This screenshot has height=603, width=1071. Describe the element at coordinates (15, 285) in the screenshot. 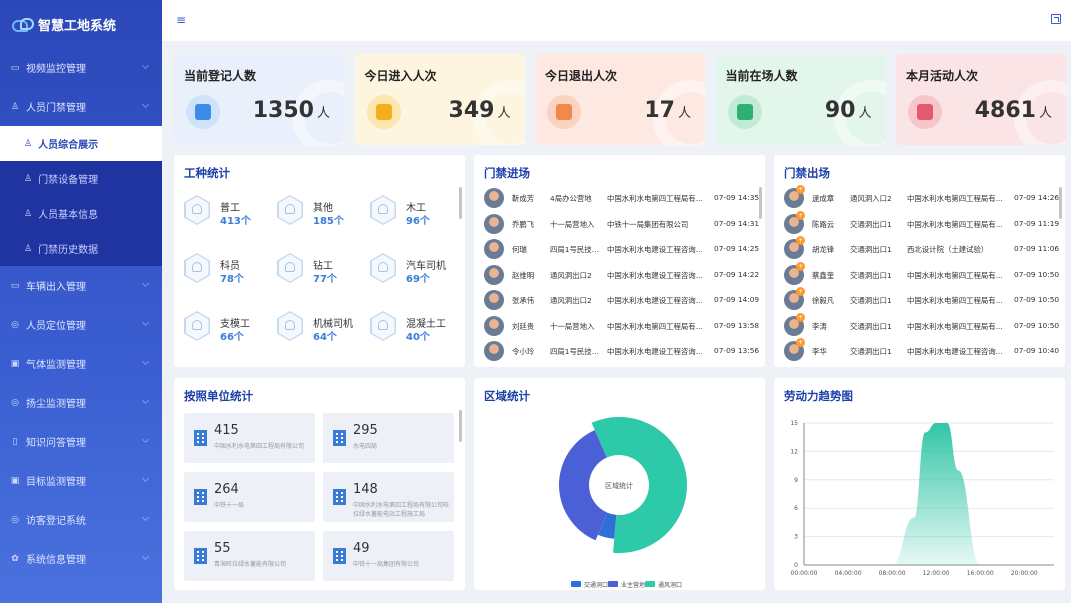

I see `car-icon: ▭` at that location.